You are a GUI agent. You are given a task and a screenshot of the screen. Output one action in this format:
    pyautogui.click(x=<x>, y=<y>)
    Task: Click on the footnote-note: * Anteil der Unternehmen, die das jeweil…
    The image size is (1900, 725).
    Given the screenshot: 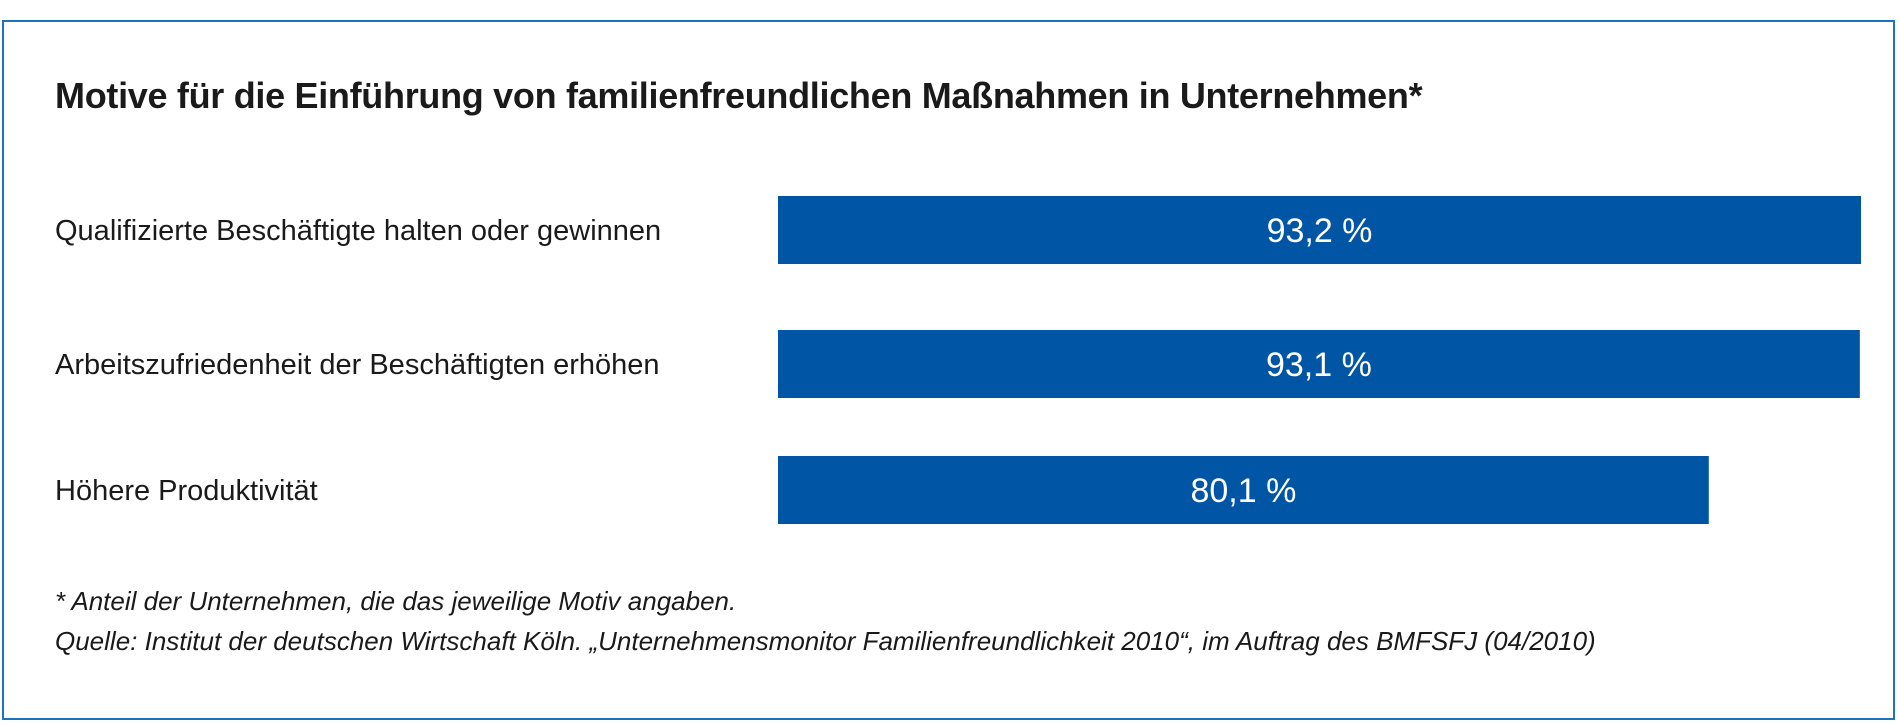 What is the action you would take?
    pyautogui.click(x=396, y=601)
    